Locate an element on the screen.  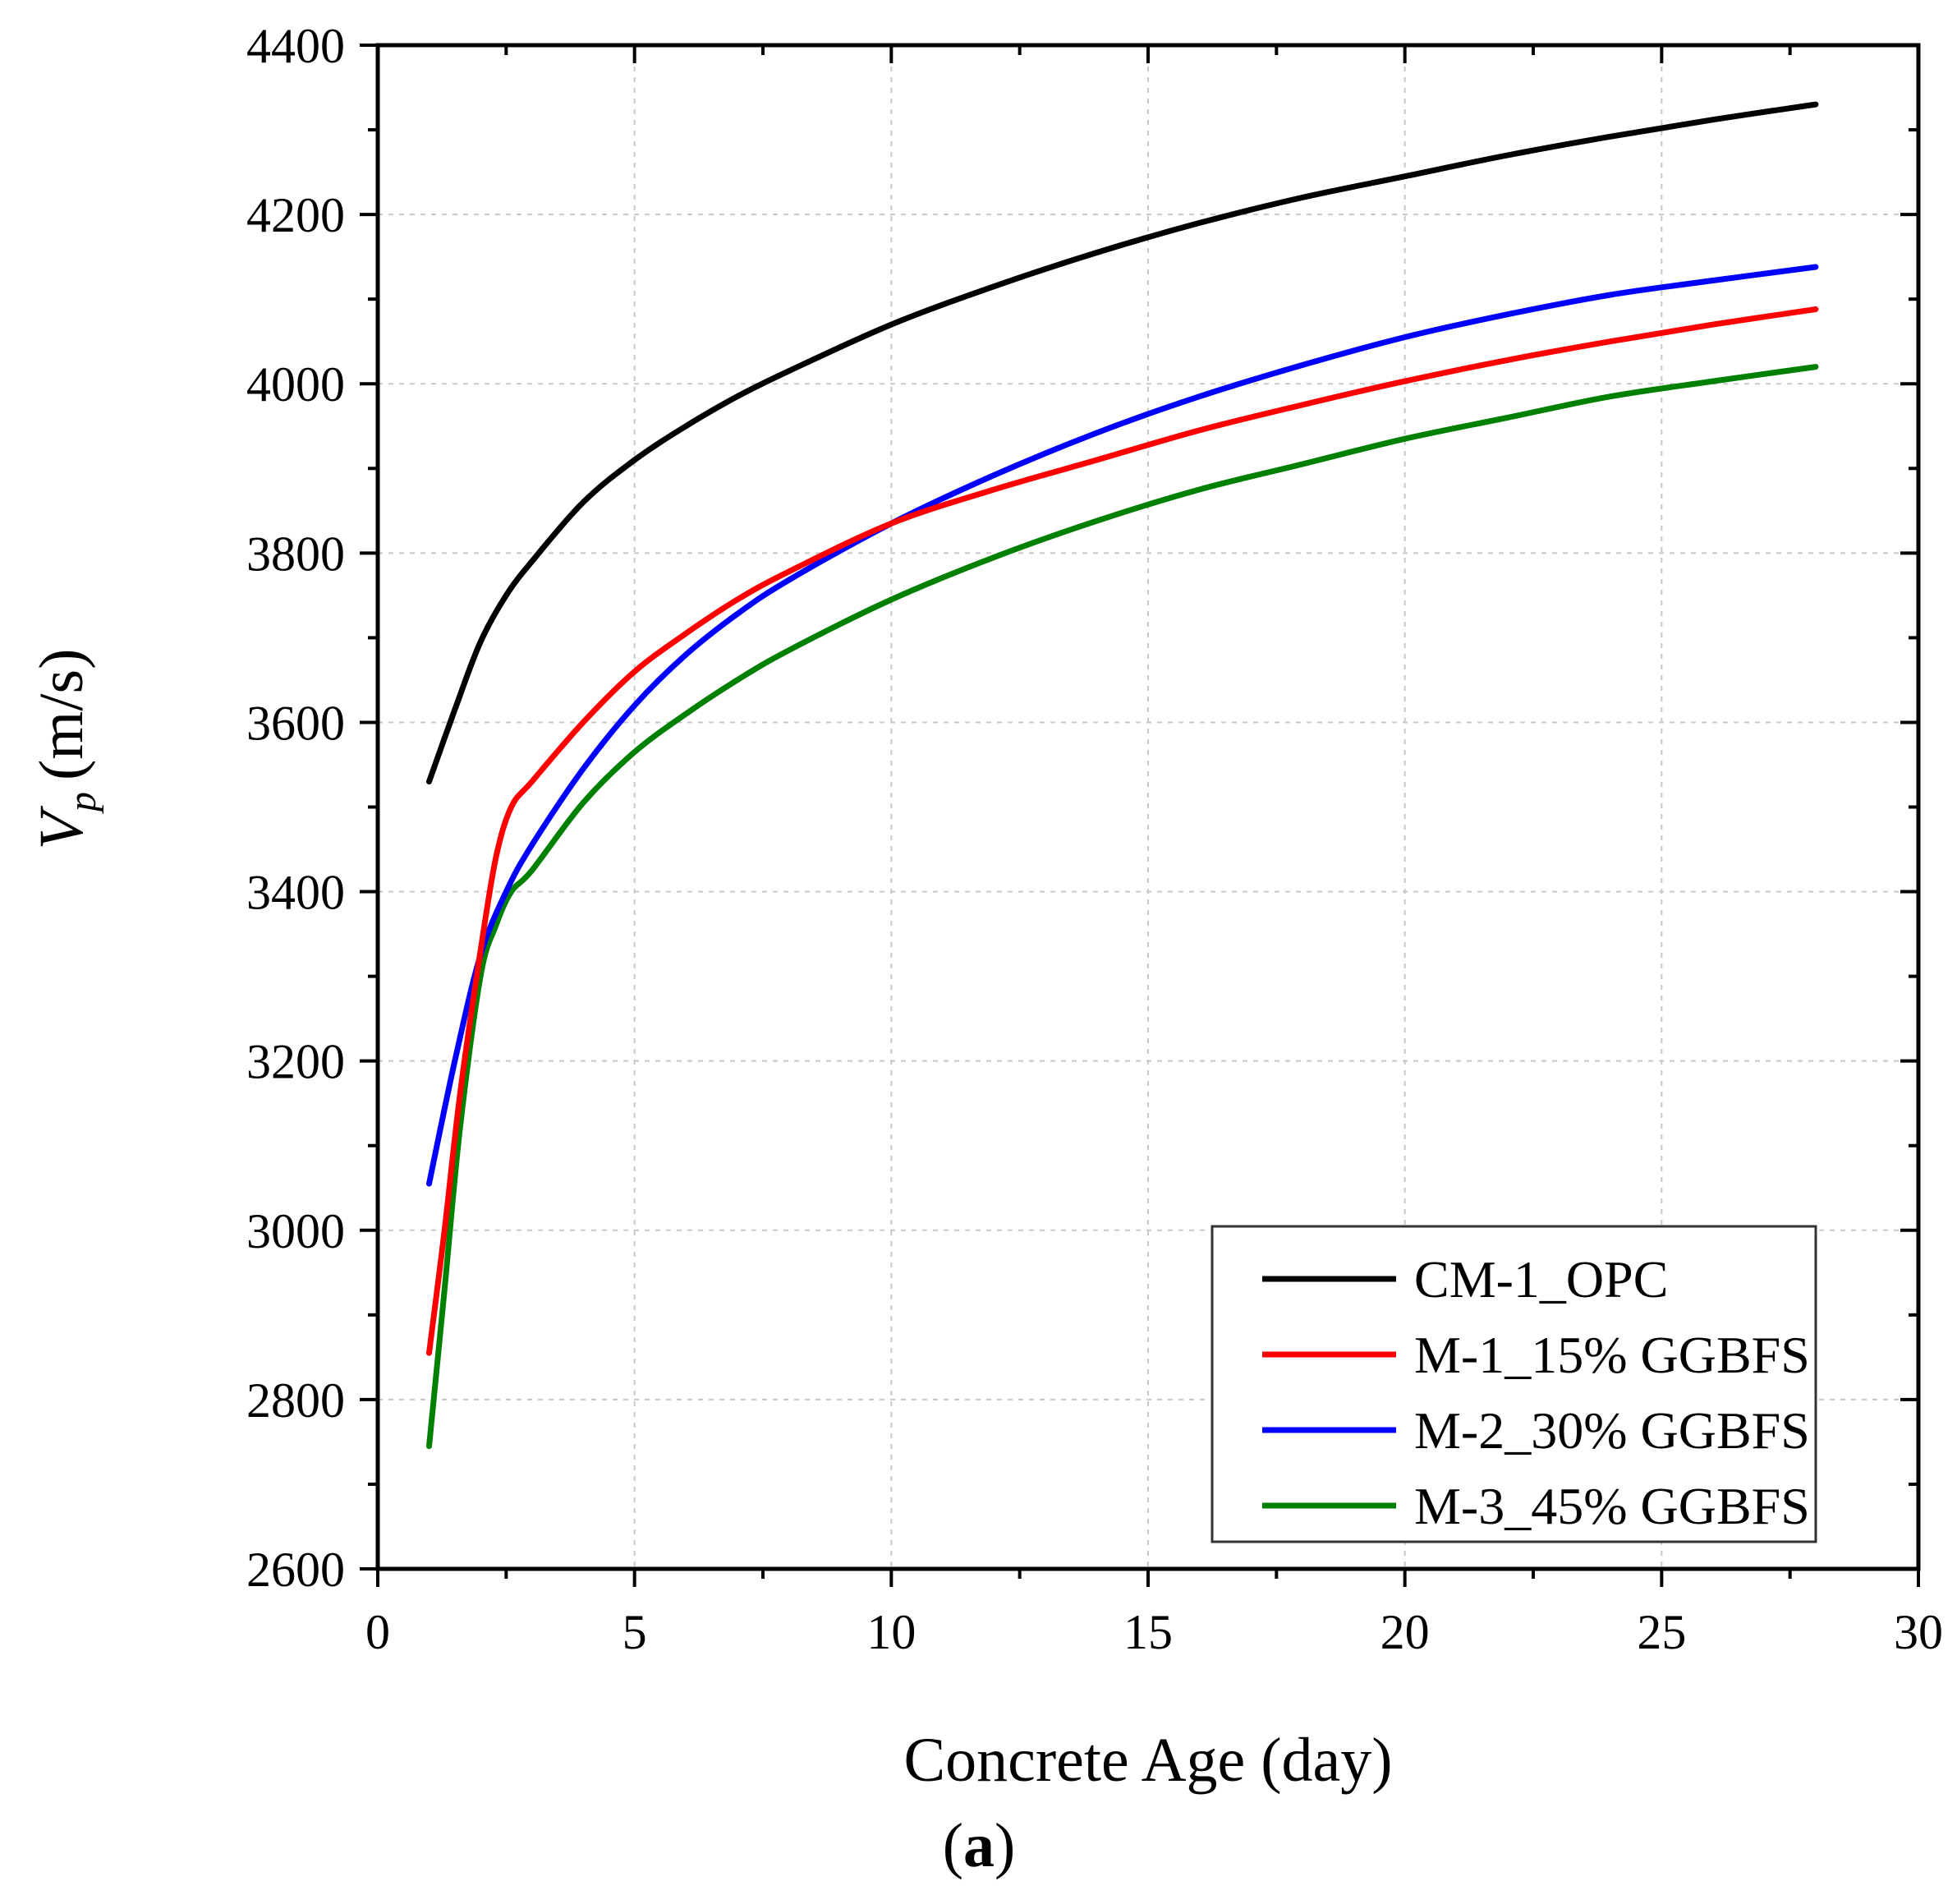
y-tick-label: 3200 is located at coordinates (296, 1062).